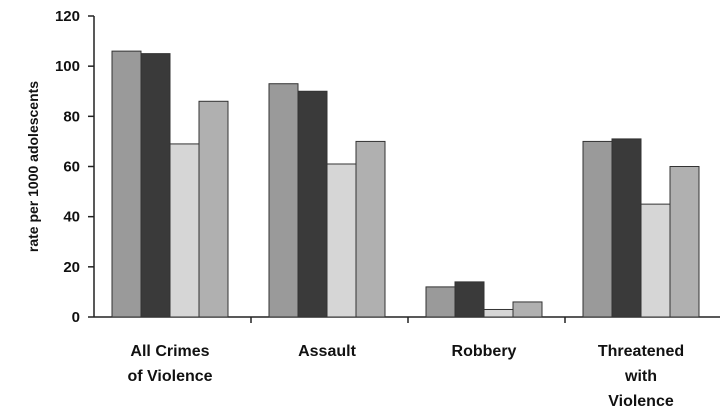  What do you see at coordinates (169, 376) in the screenshot?
I see `x-category-label: of Violence` at bounding box center [169, 376].